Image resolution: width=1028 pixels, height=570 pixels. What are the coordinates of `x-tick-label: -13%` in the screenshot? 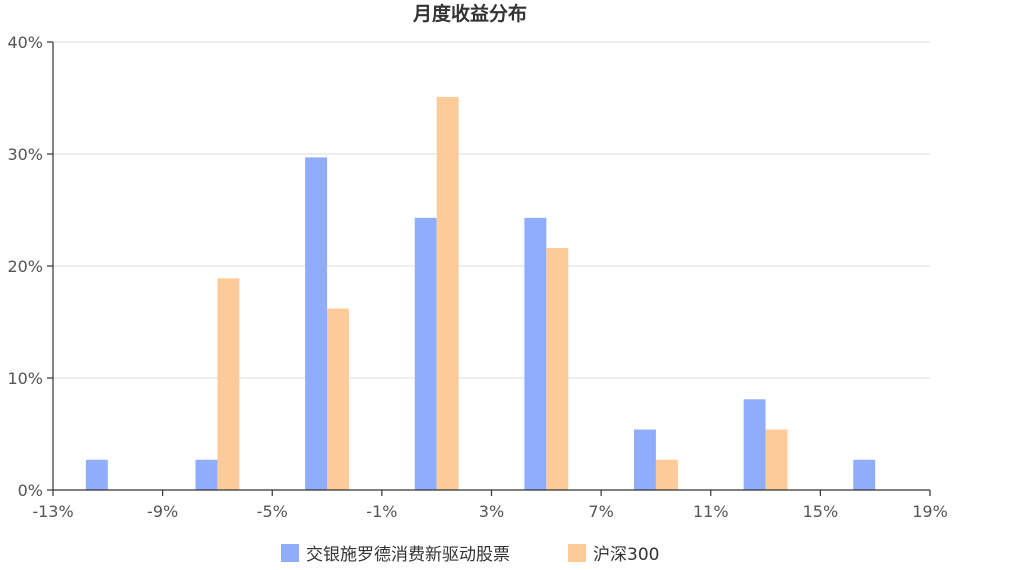 It's located at (52, 511).